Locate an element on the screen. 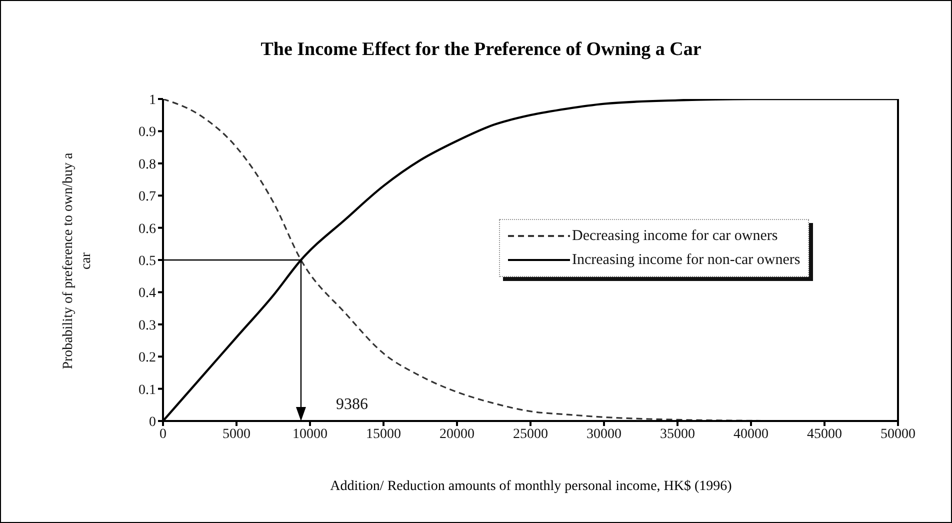  legend-label: Decreasing income for car owners is located at coordinates (675, 236).